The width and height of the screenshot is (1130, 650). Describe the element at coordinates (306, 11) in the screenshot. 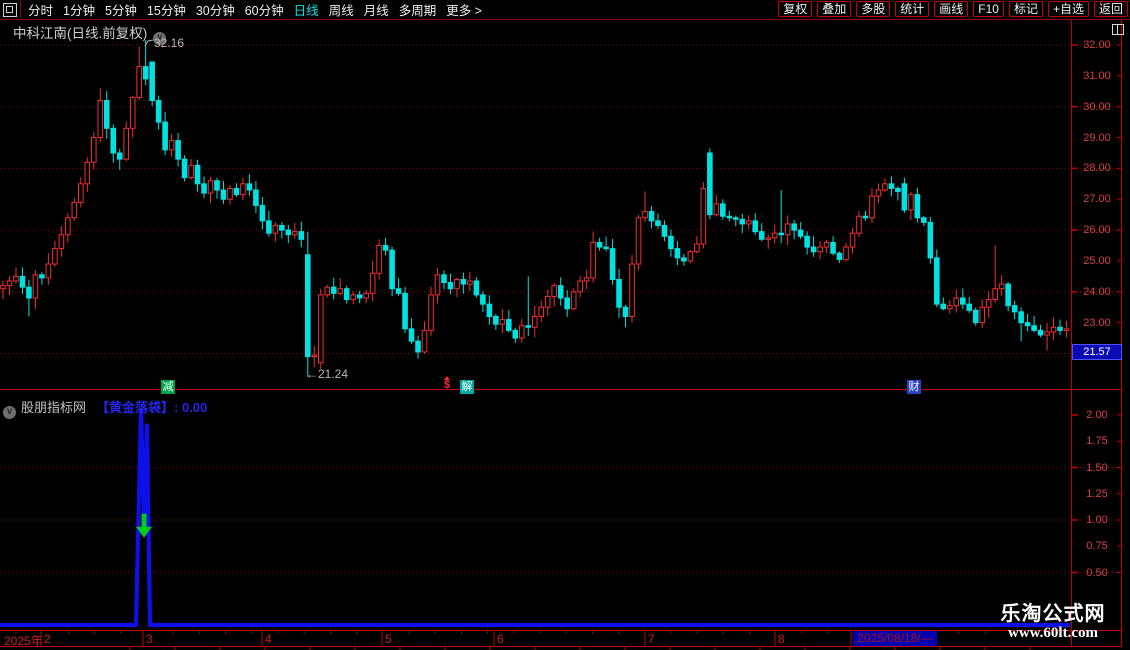

I see `period-menu-item: 日线` at that location.